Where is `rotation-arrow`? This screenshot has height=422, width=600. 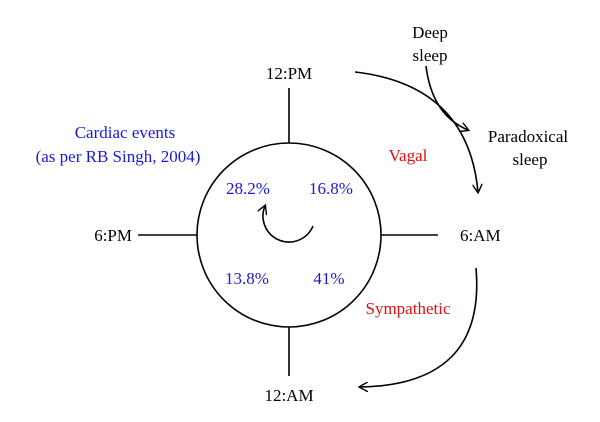
rotation-arrow is located at coordinates (288, 224).